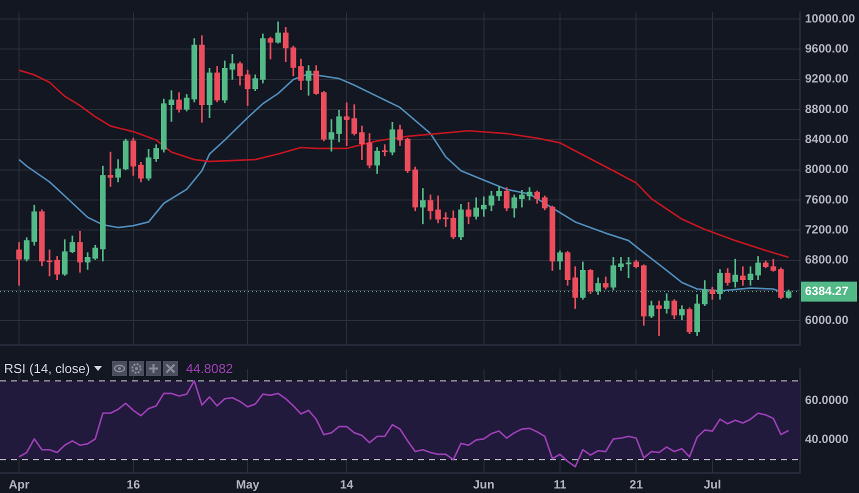 The width and height of the screenshot is (859, 493). I want to click on y-tick-label: 40.0000, so click(827, 439).